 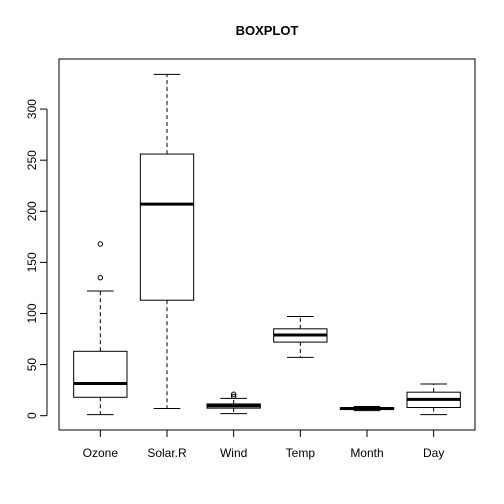 I want to click on box-ozone, so click(x=100, y=328).